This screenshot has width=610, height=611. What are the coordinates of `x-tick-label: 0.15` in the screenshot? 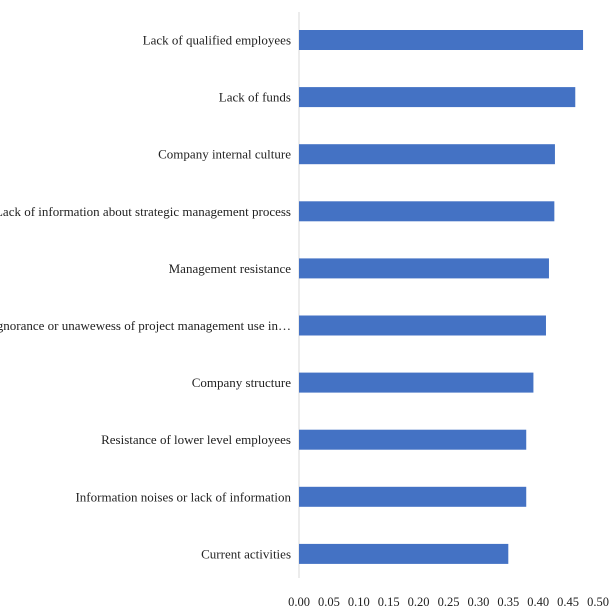 It's located at (389, 602).